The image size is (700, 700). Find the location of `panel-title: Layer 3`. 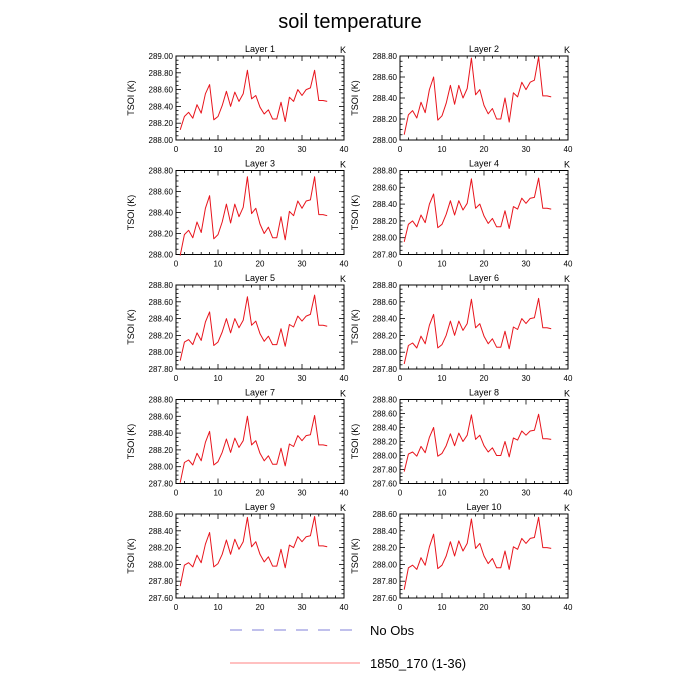

panel-title: Layer 3 is located at coordinates (260, 164).